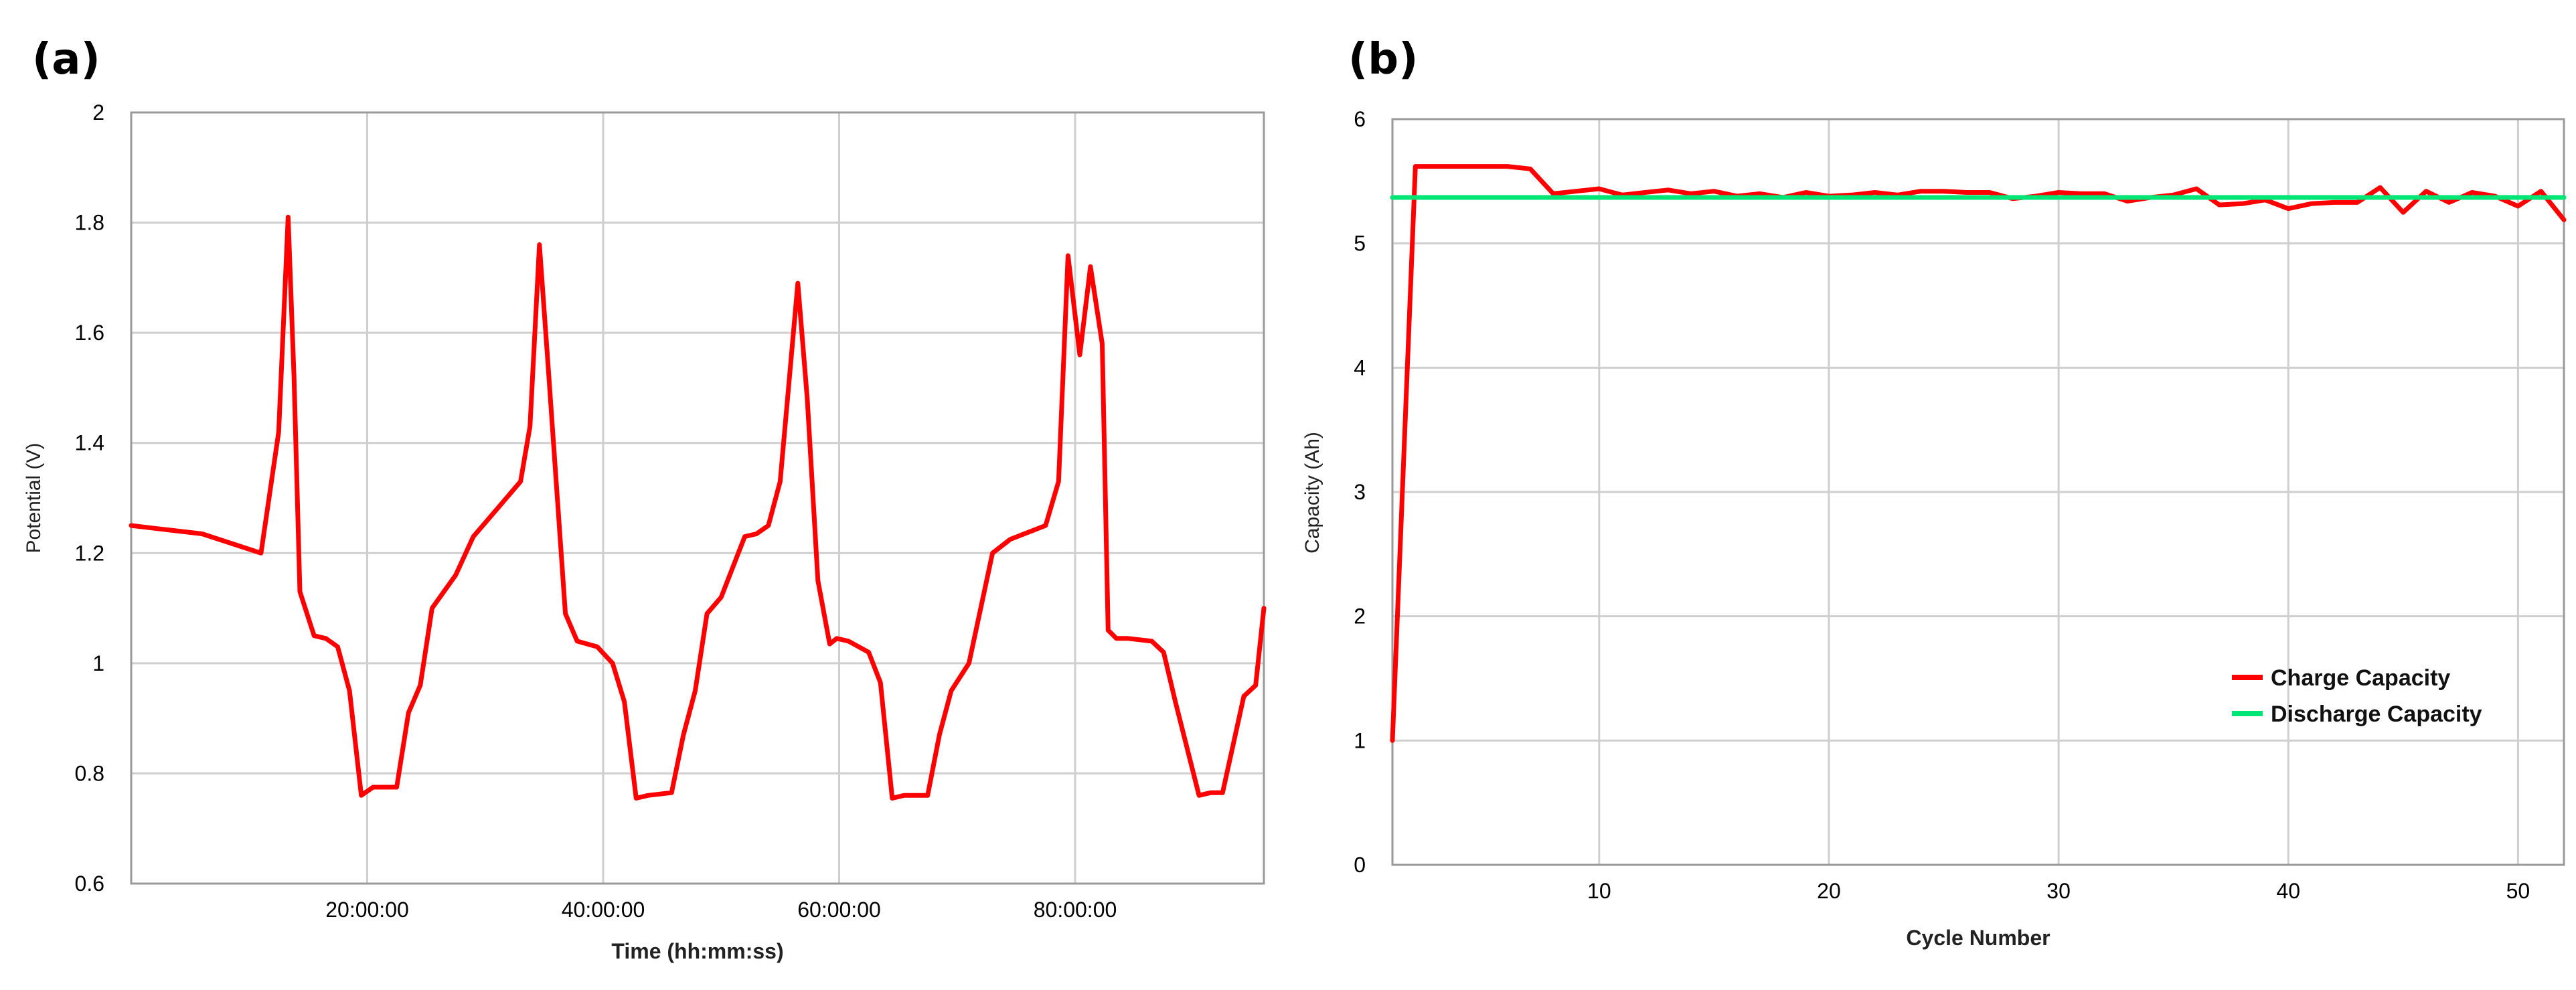 The height and width of the screenshot is (990, 2576). I want to click on chart-b-x-tick-label: 10, so click(1599, 891).